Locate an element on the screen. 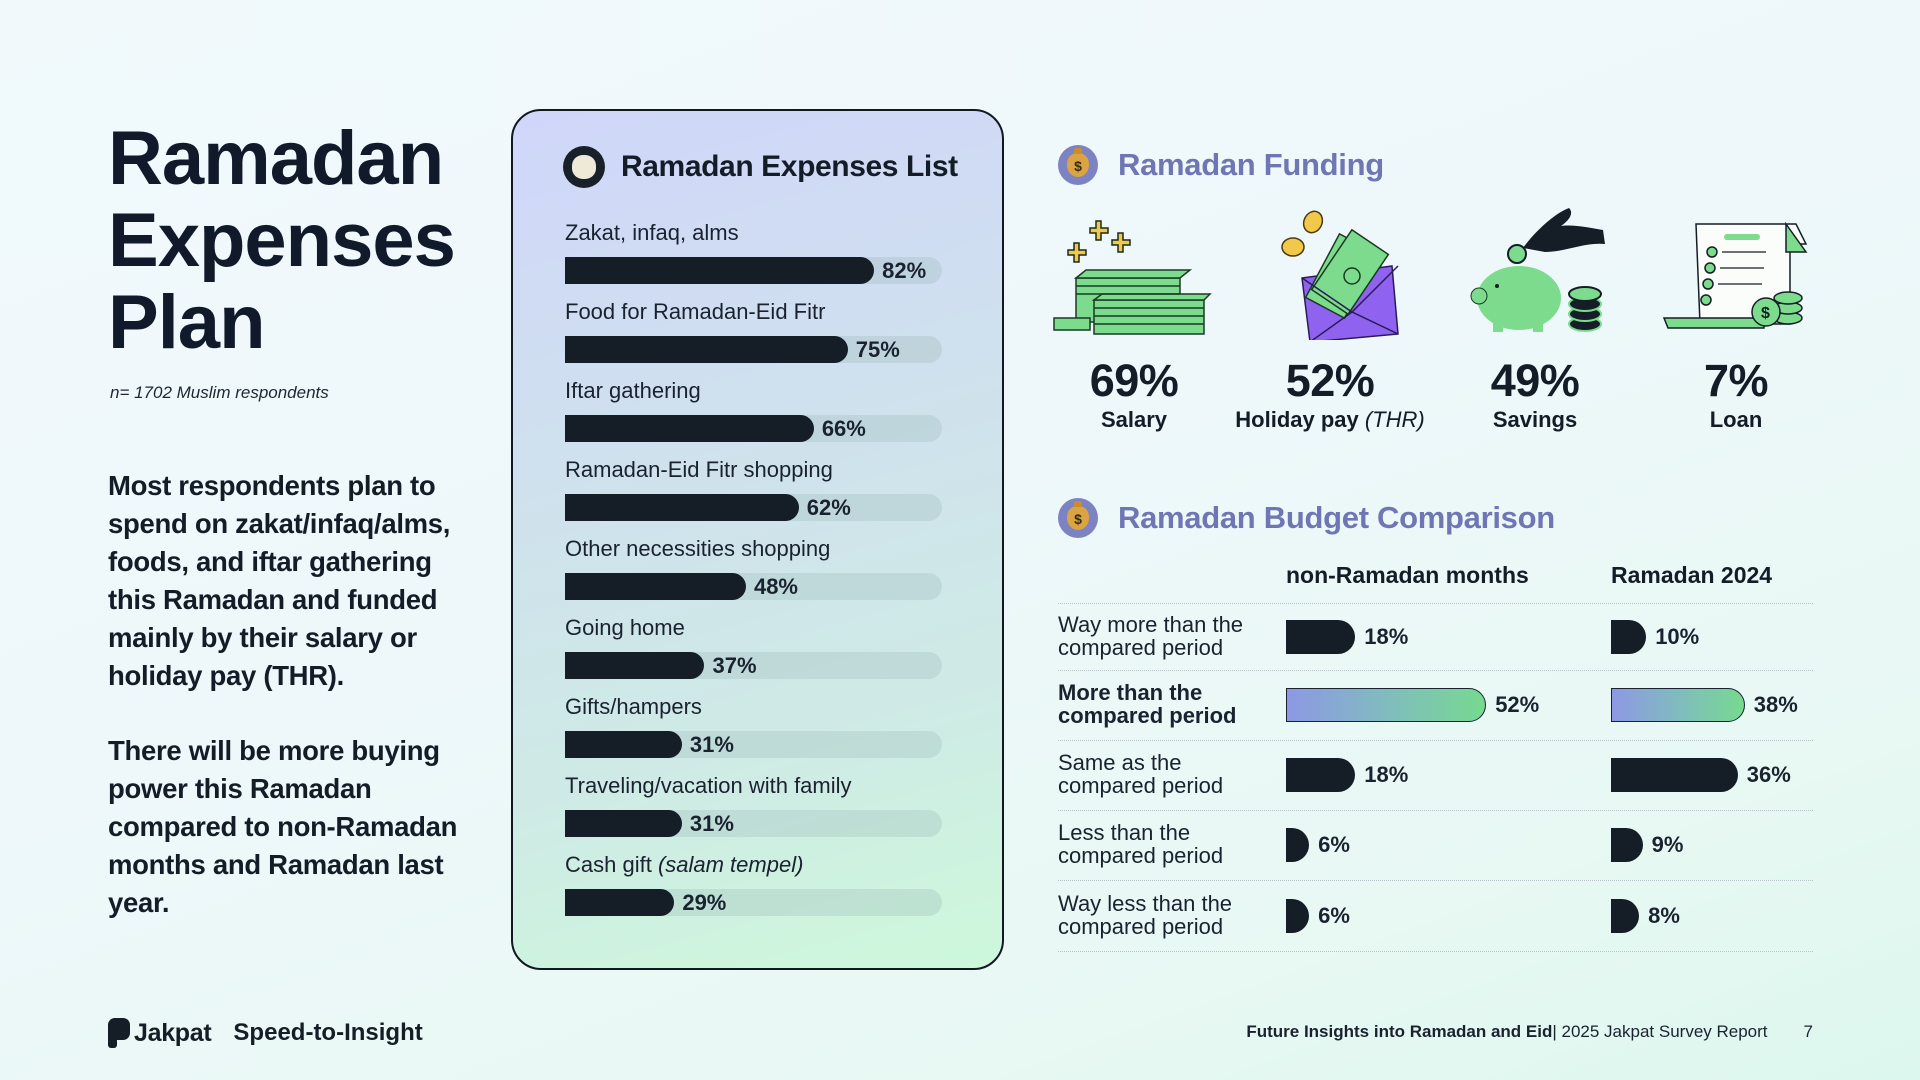 The height and width of the screenshot is (1080, 1920). funding-value: 49% is located at coordinates (1535, 380).